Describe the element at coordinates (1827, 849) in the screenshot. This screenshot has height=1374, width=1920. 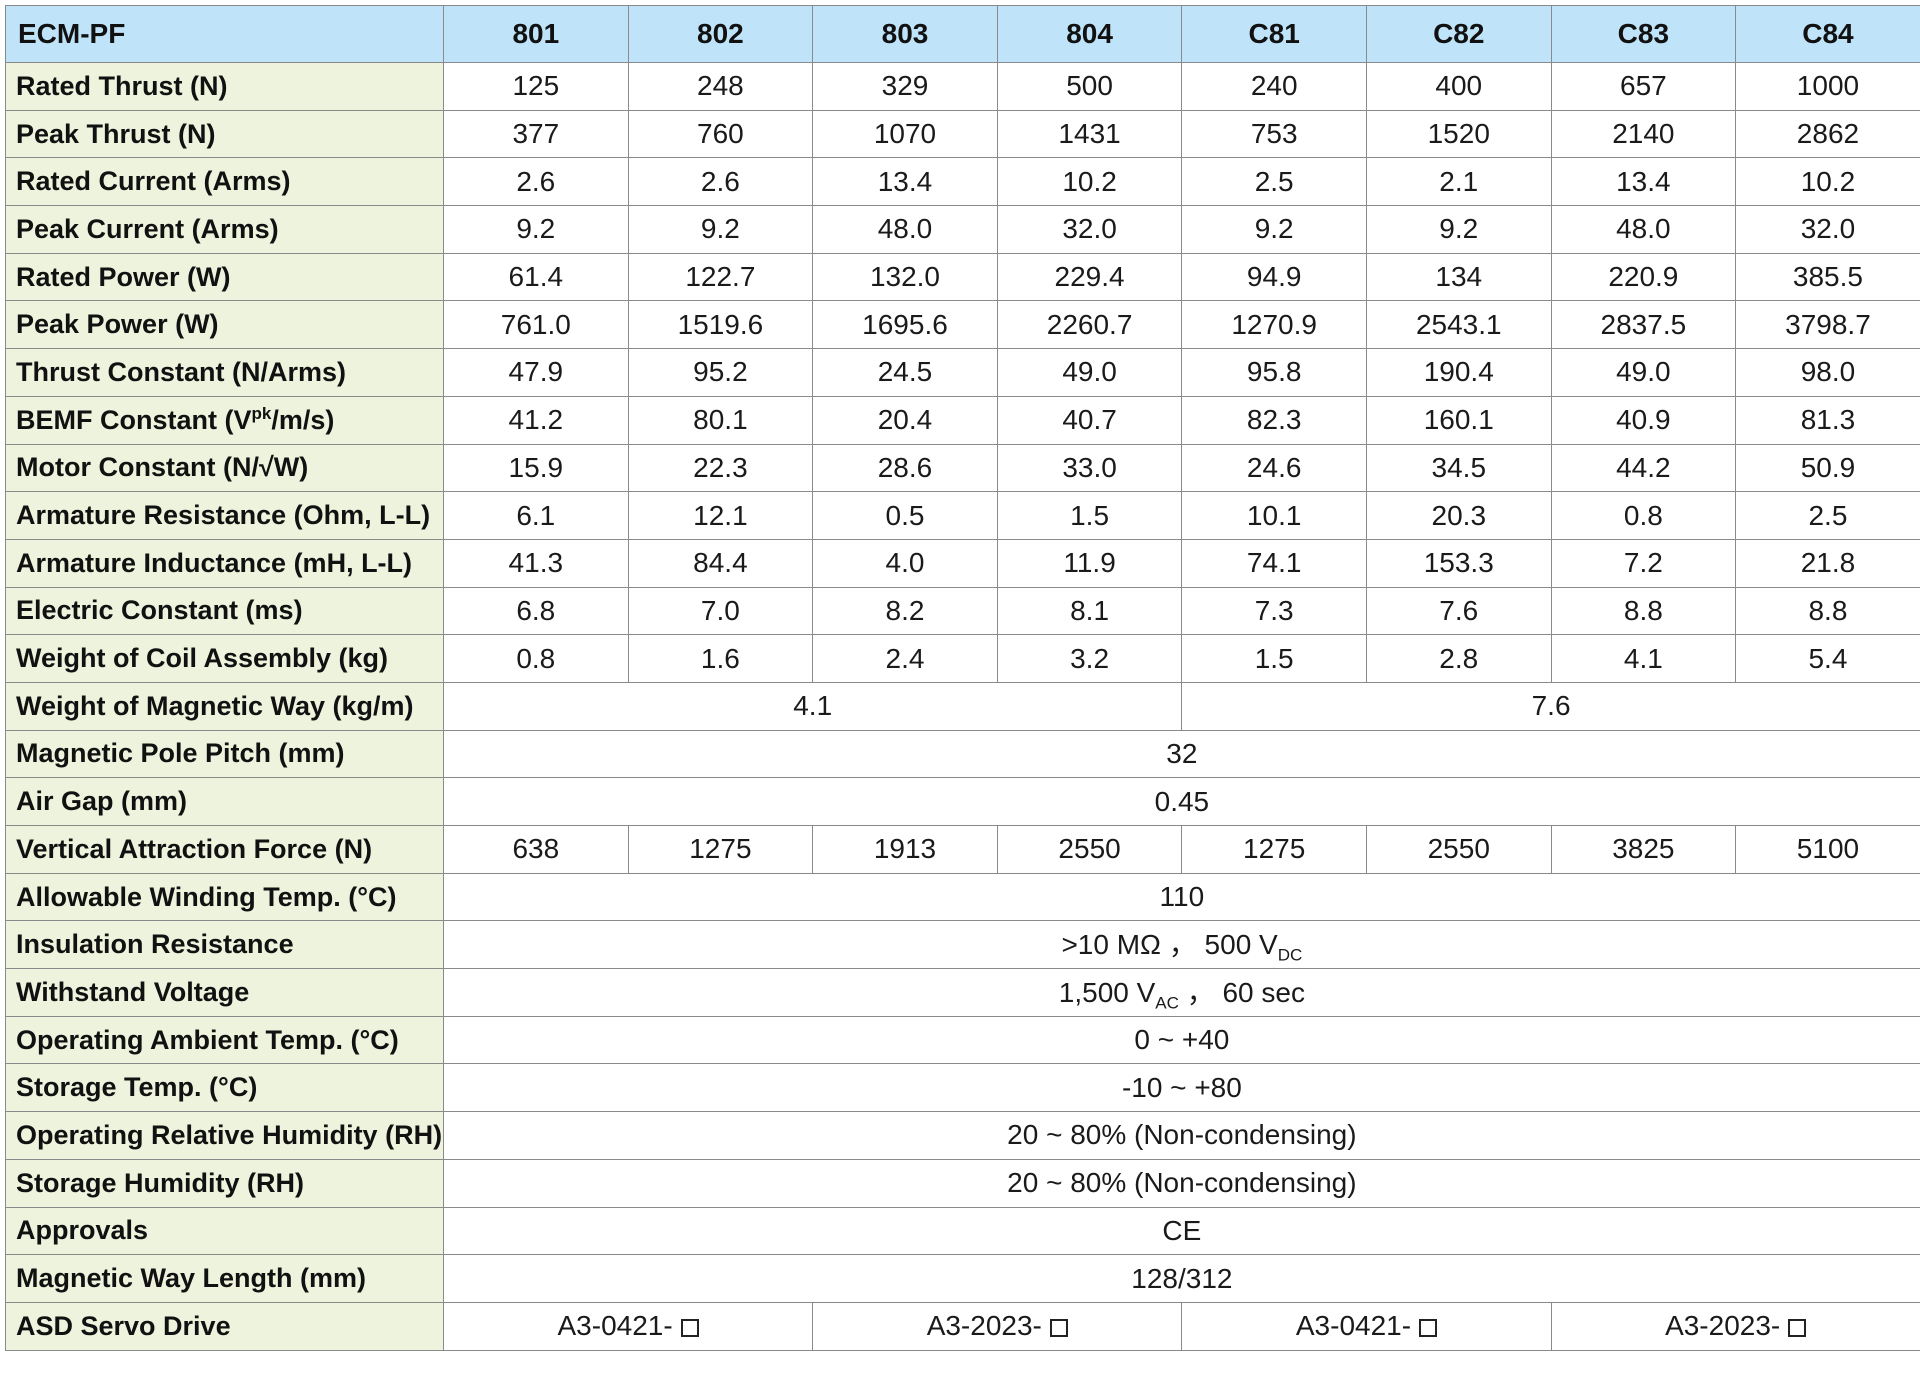
I see `table-cell: 5100` at that location.